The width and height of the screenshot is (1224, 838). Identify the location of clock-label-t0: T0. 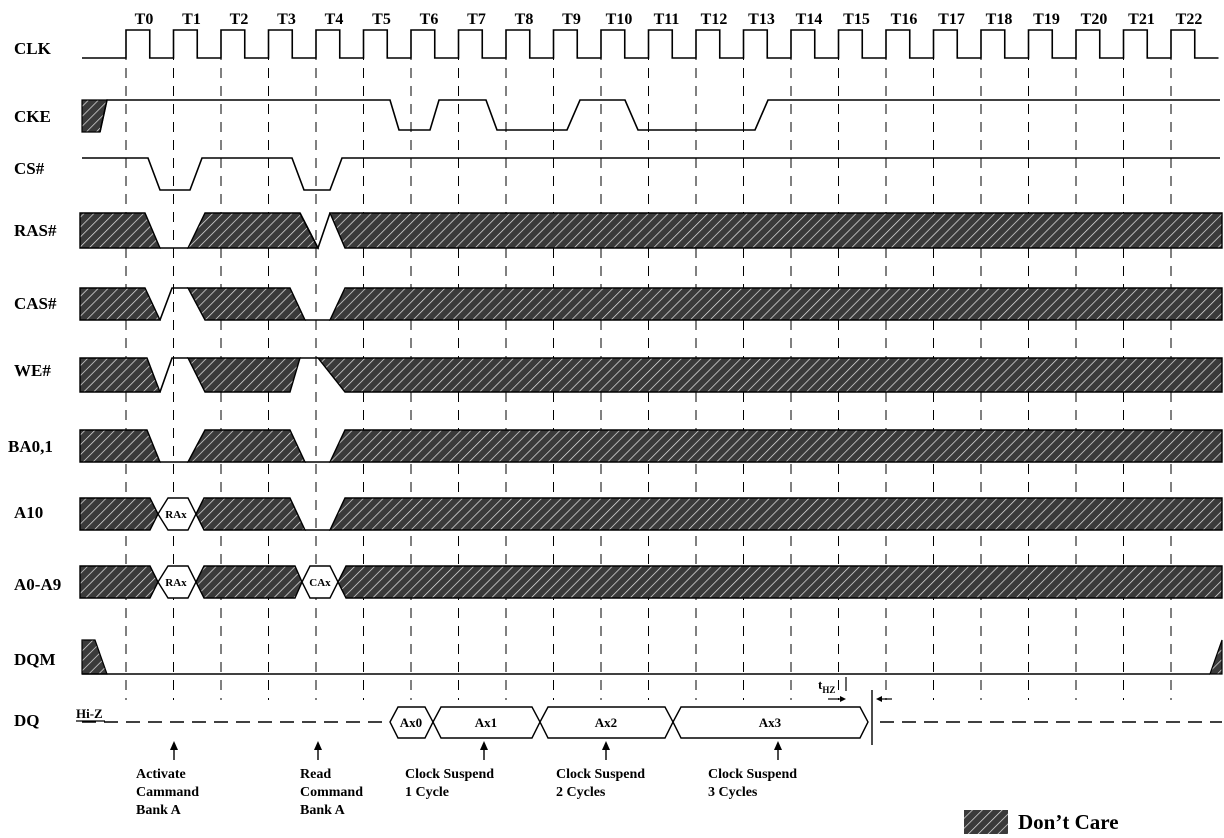
(144, 19).